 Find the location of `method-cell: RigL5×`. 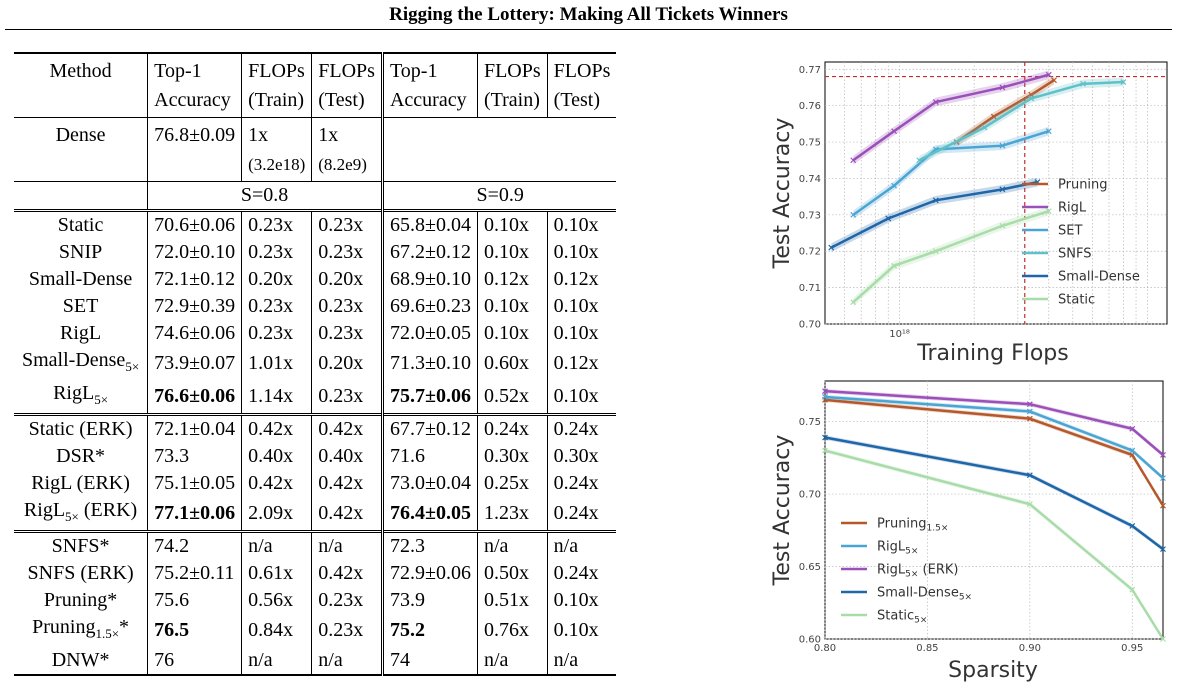

method-cell: RigL5× is located at coordinates (81, 397).